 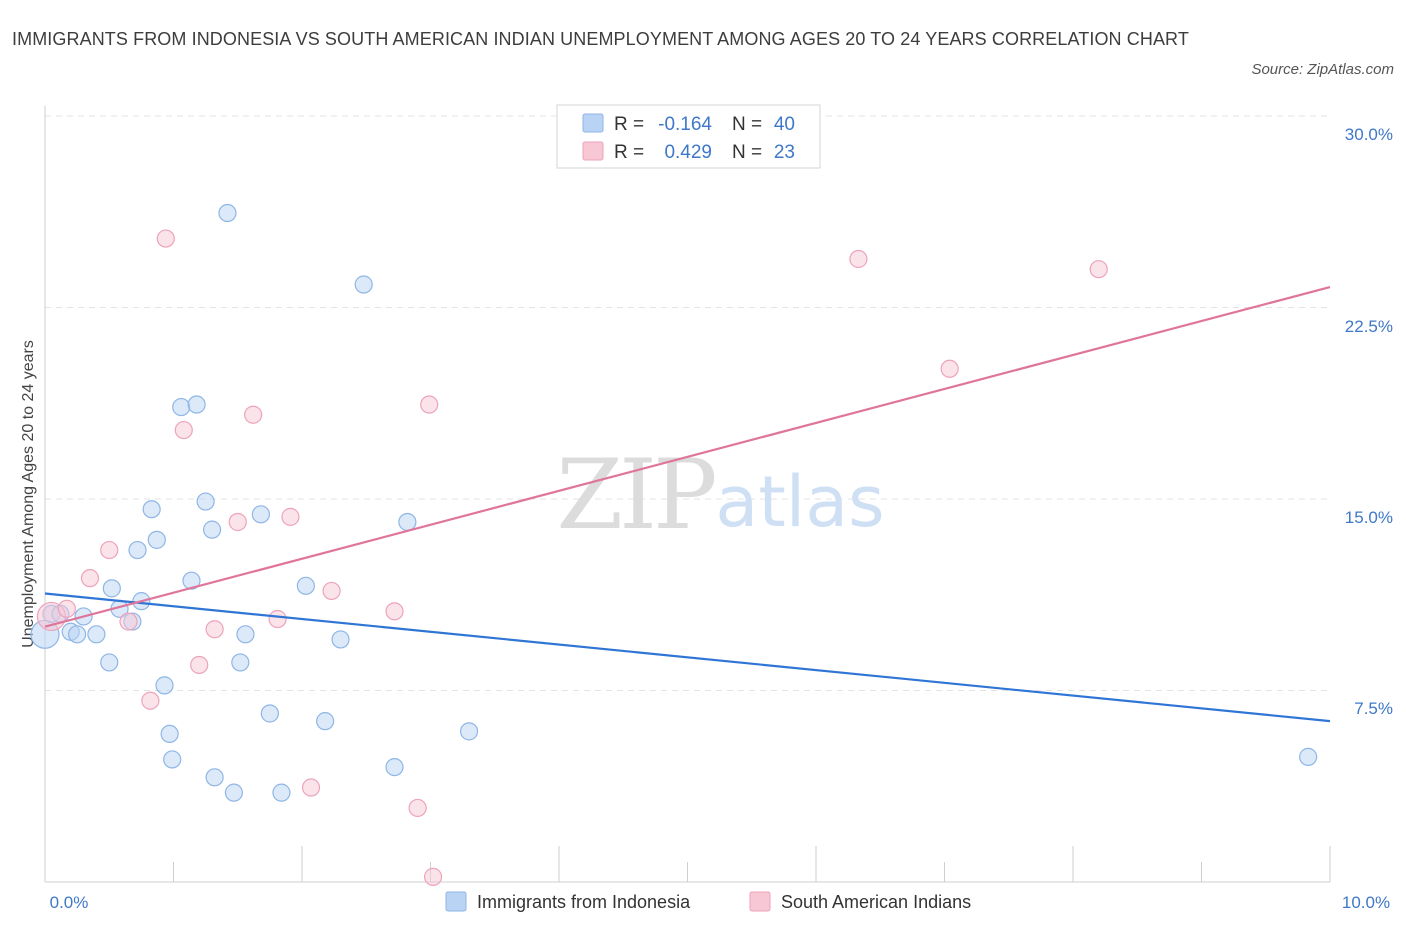 What do you see at coordinates (687, 657) in the screenshot?
I see `trend-line-indonesia` at bounding box center [687, 657].